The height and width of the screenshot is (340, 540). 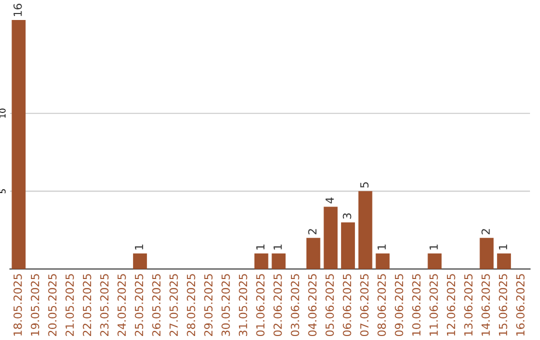 I want to click on x-tick-label: 16.06.2025, so click(x=520, y=305).